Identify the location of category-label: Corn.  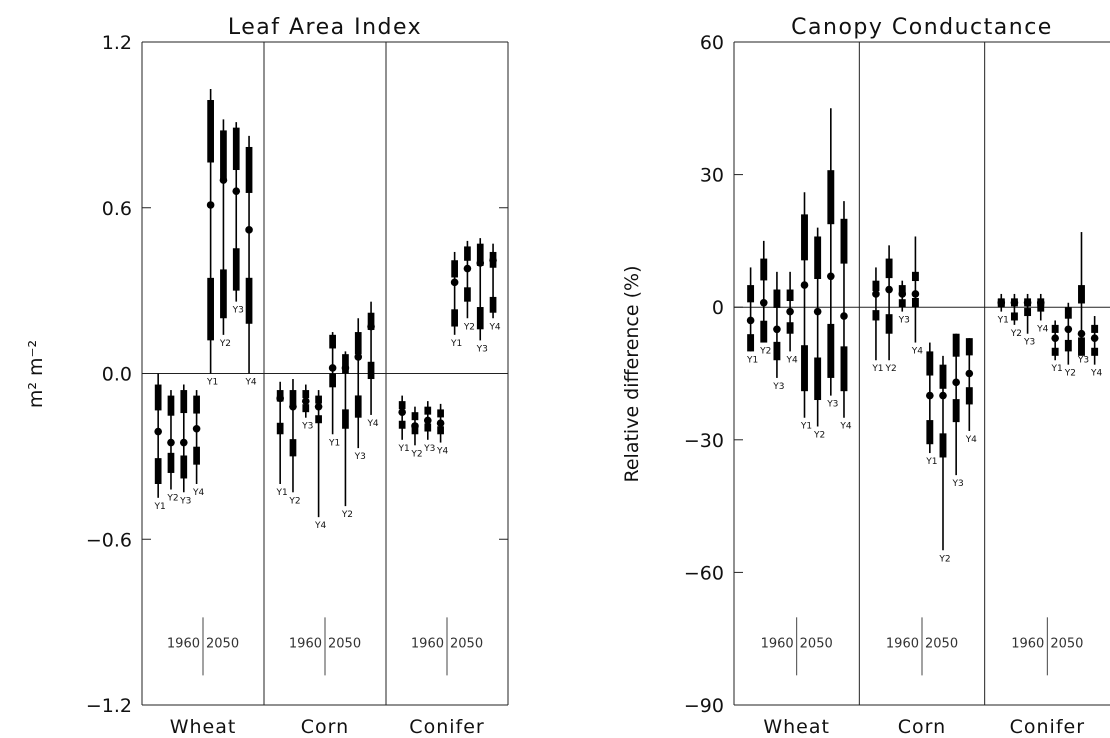
(922, 727).